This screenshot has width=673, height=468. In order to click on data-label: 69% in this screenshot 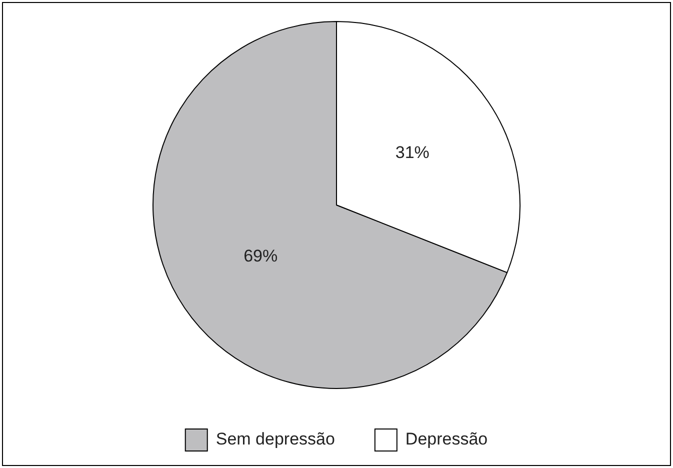, I will do `click(261, 256)`.